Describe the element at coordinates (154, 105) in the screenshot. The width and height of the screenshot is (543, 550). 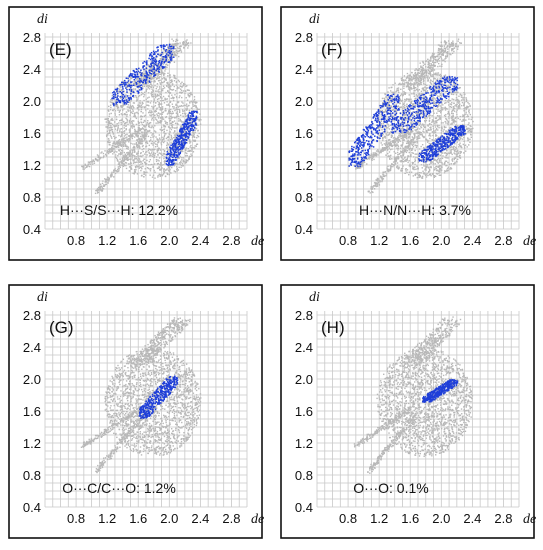
I see `panel-e-highlight-points` at that location.